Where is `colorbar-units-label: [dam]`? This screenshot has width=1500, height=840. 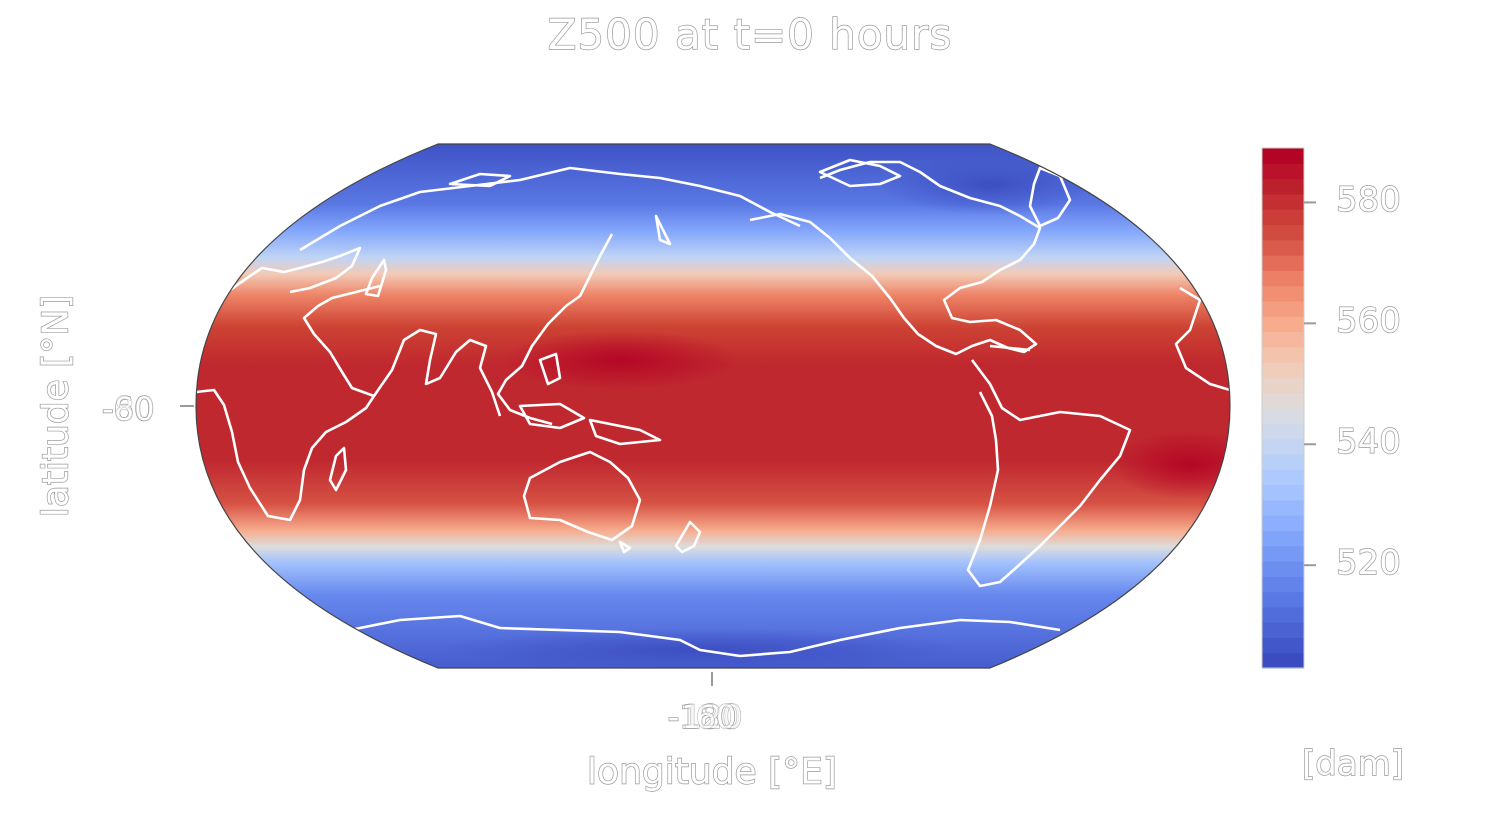 colorbar-units-label: [dam] is located at coordinates (1353, 763).